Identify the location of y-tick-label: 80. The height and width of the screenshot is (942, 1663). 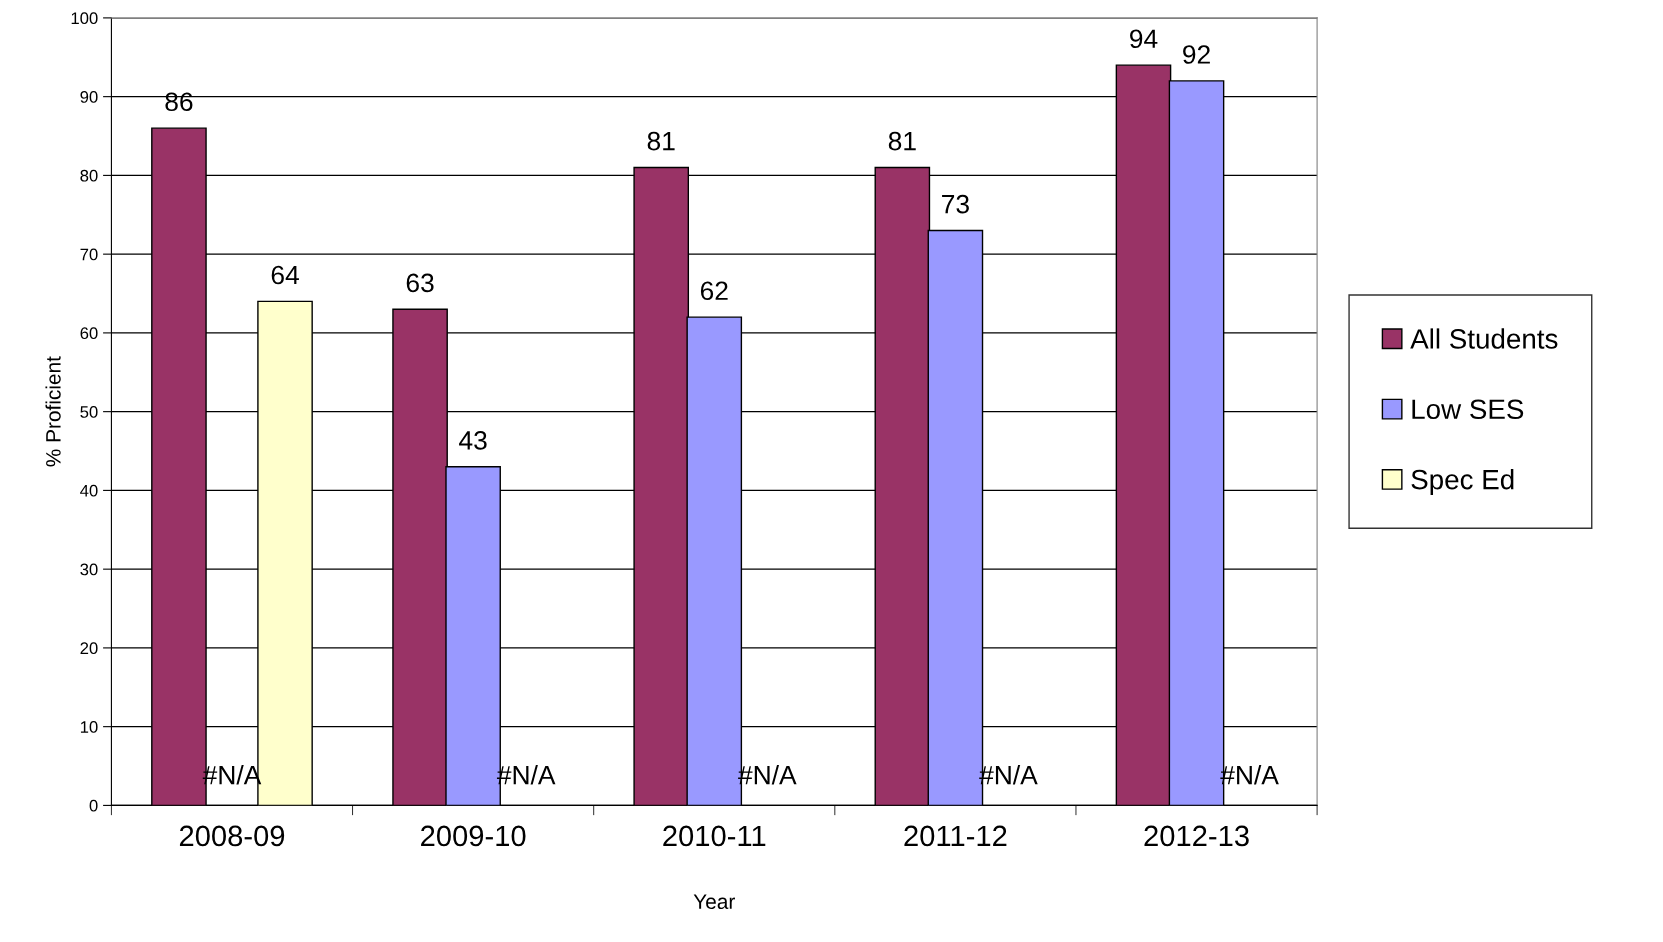
(89, 175).